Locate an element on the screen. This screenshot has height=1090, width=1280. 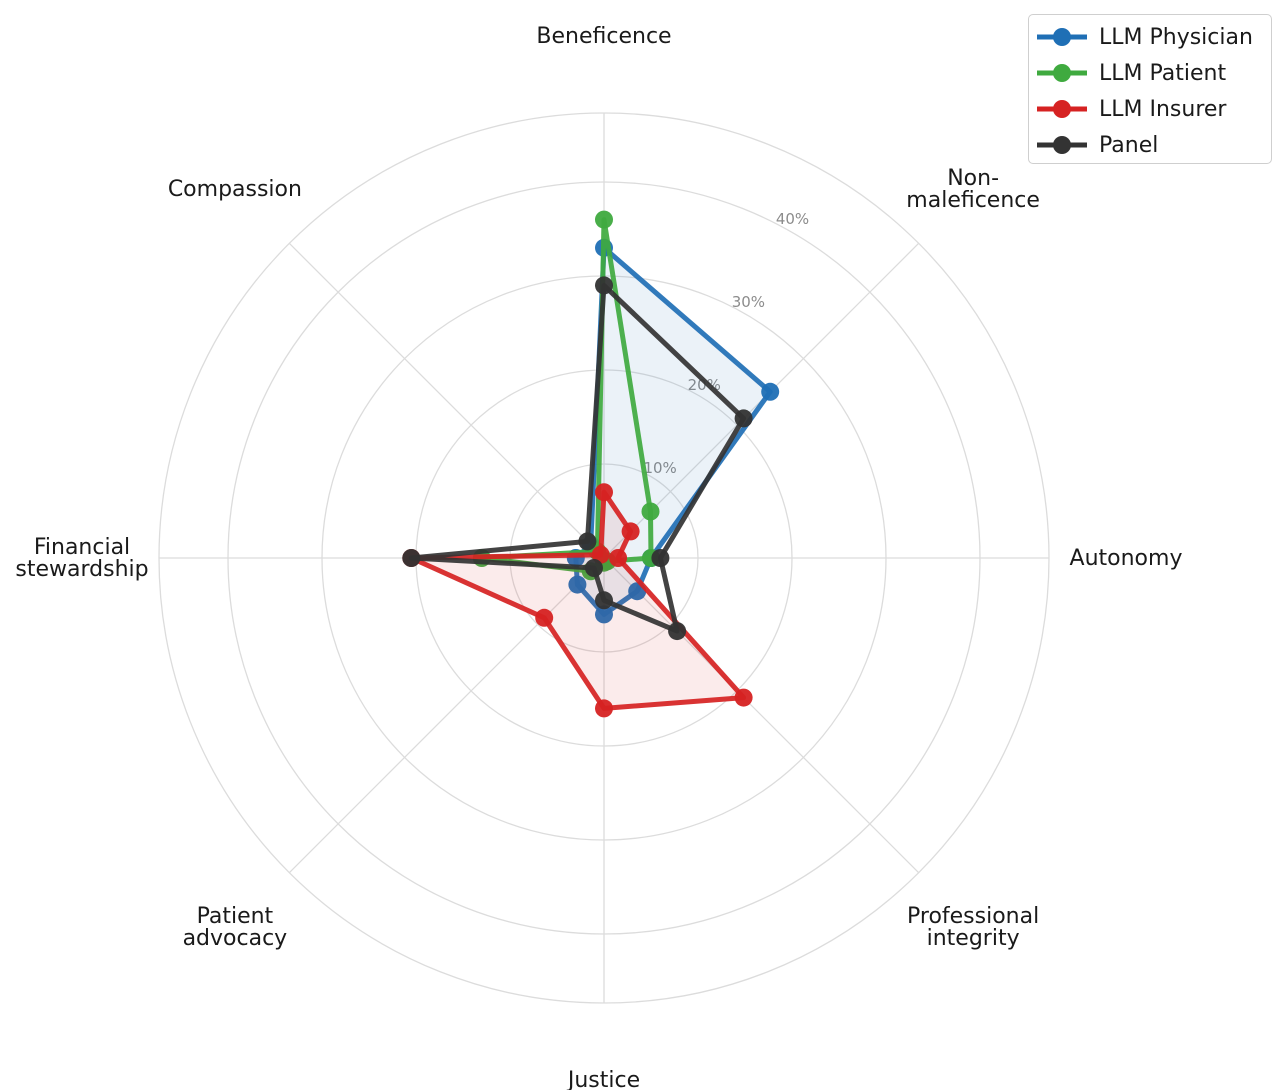
point-llm-patient-non-maleficence is located at coordinates (650, 511).